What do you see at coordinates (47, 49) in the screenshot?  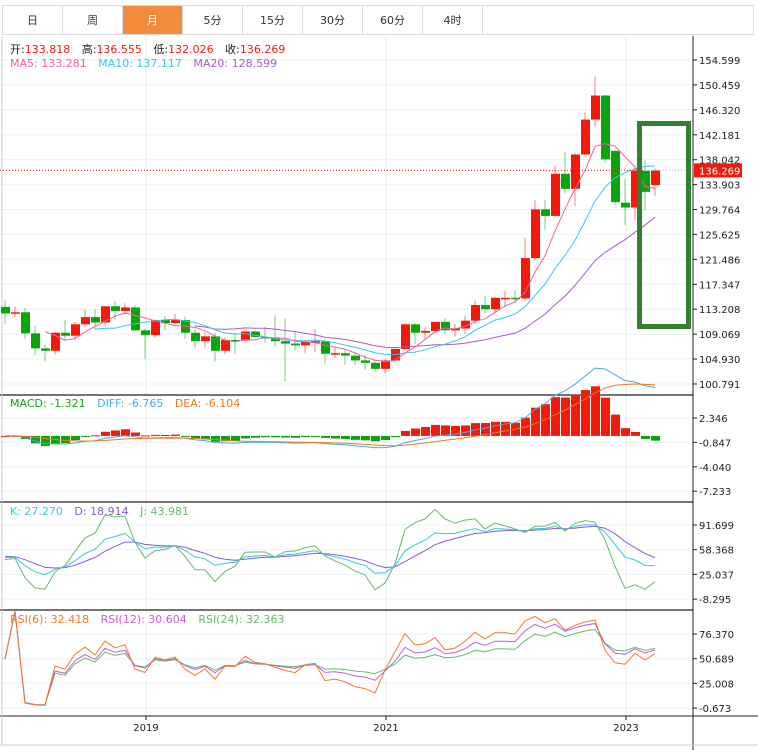 I see `open-value: 133.818` at bounding box center [47, 49].